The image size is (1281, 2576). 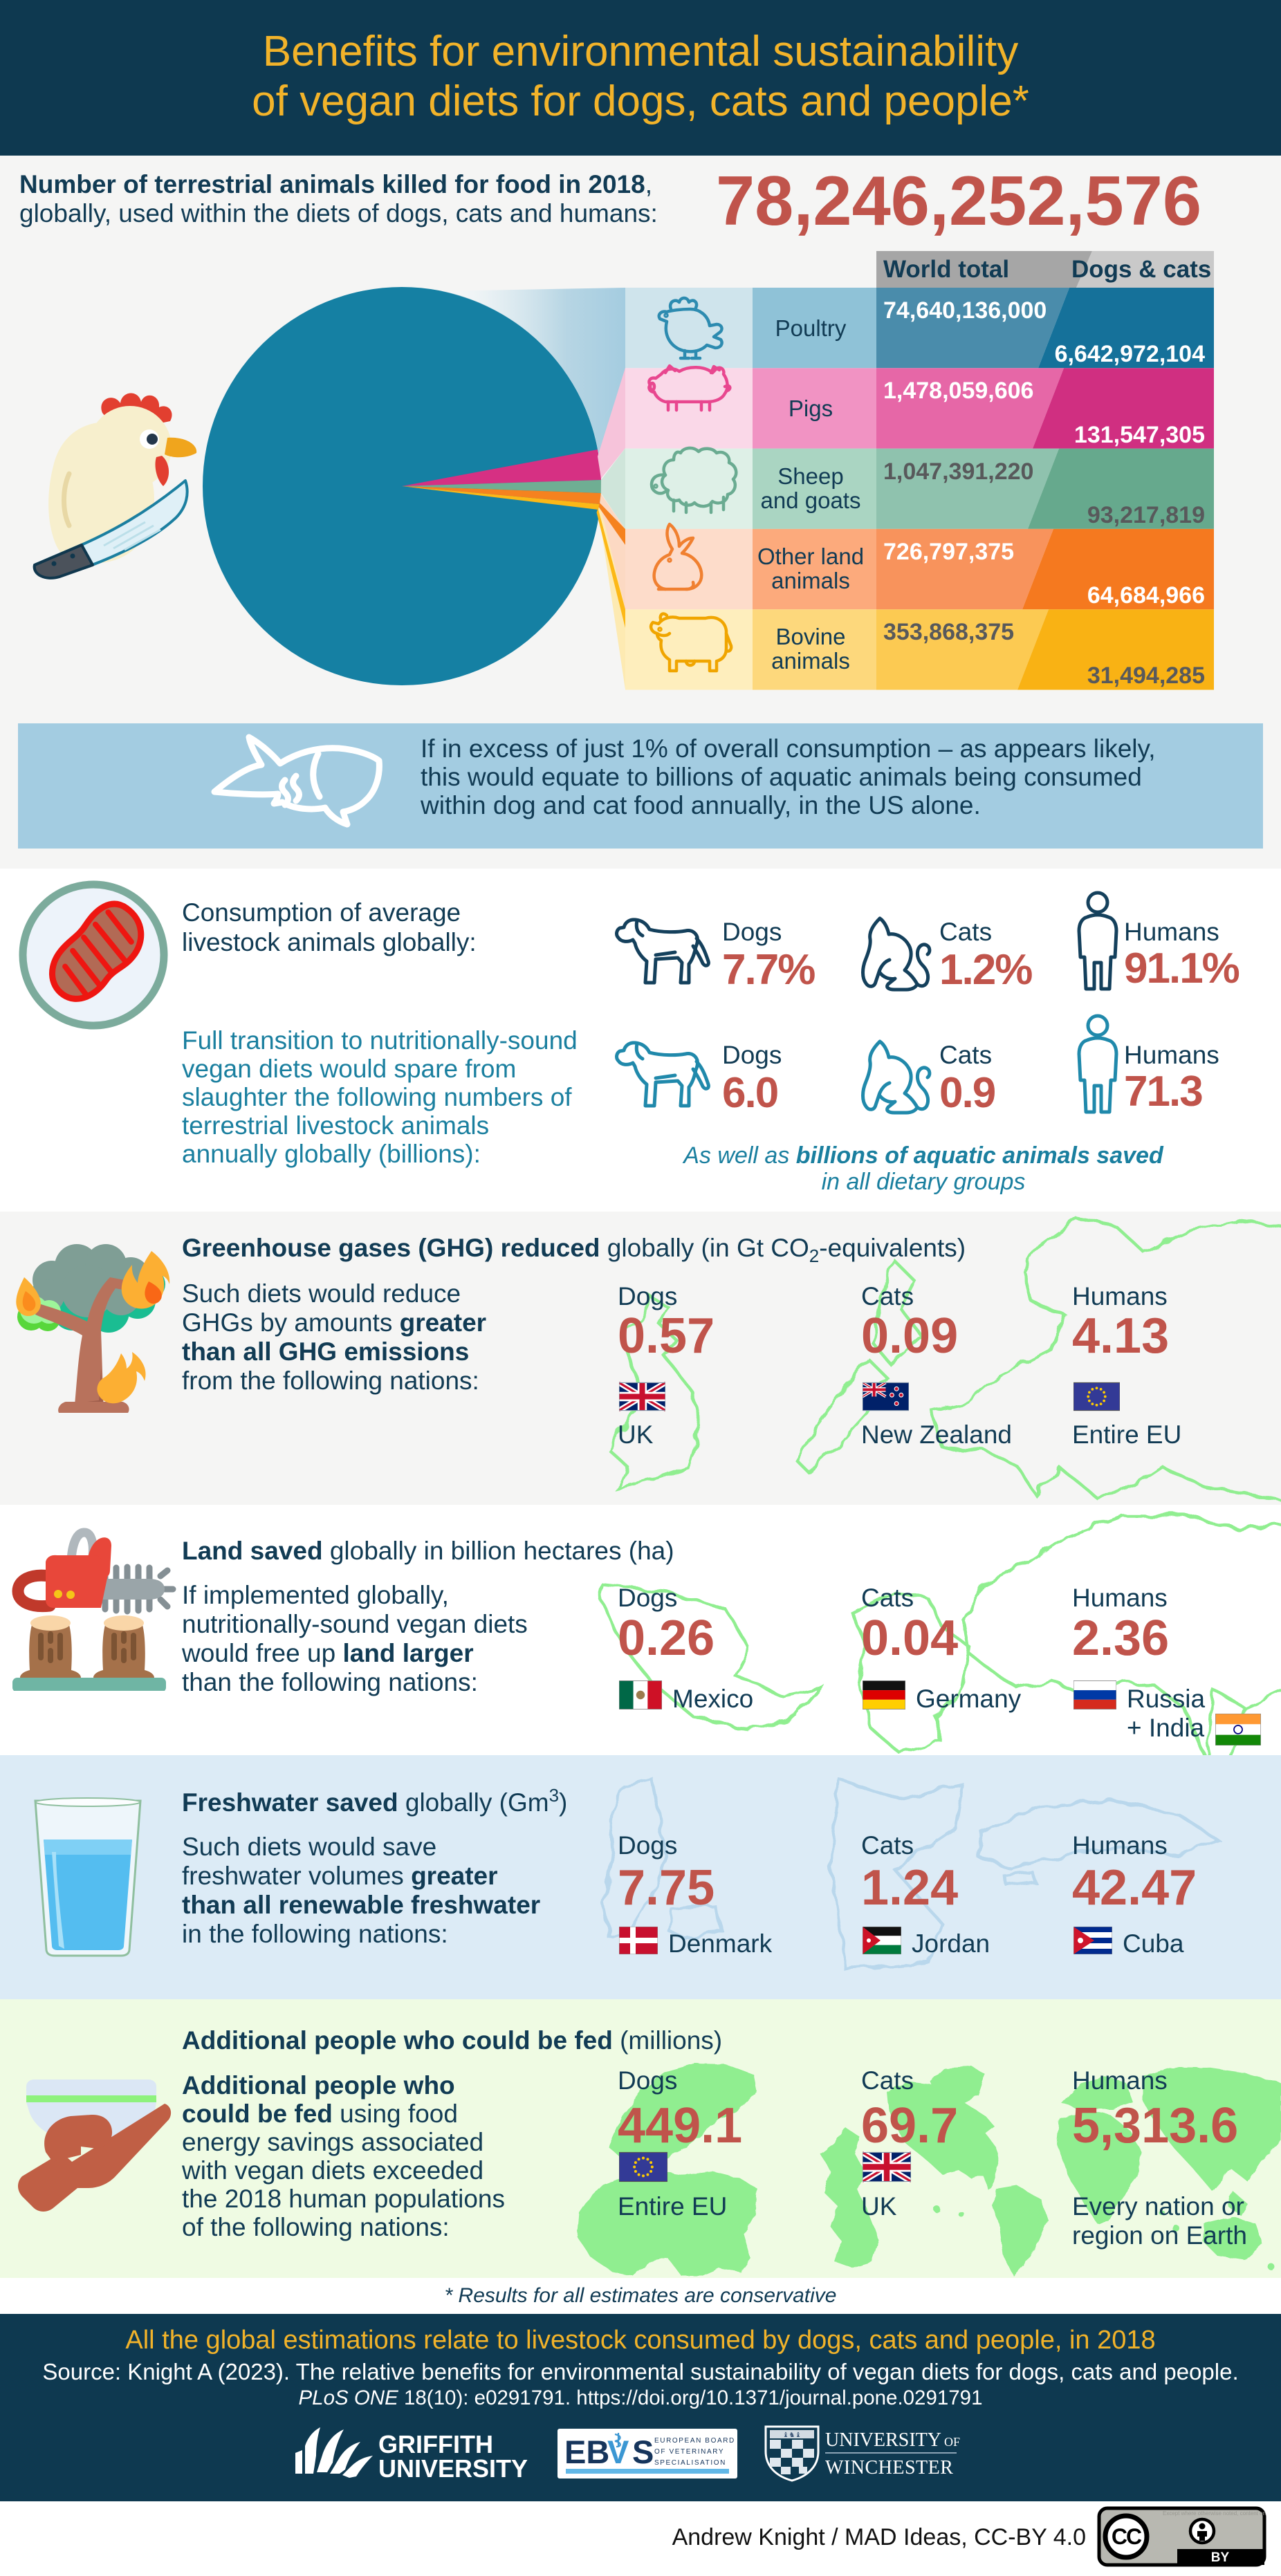 What do you see at coordinates (965, 310) in the screenshot?
I see `svg-text: 74,640,136,000` at bounding box center [965, 310].